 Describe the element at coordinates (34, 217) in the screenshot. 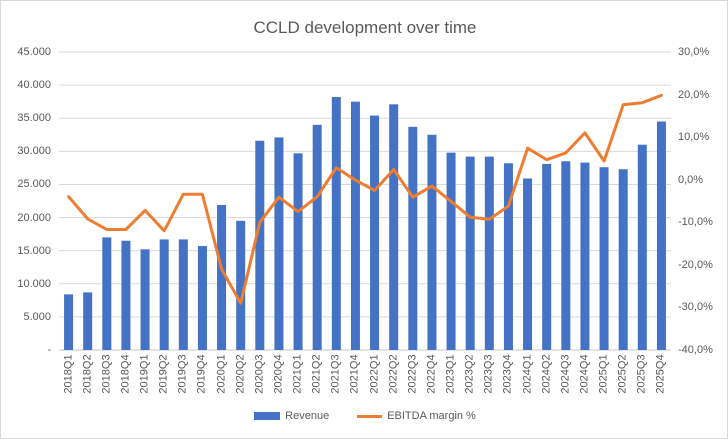

I see `y-axis-tick-left: 20.000` at that location.